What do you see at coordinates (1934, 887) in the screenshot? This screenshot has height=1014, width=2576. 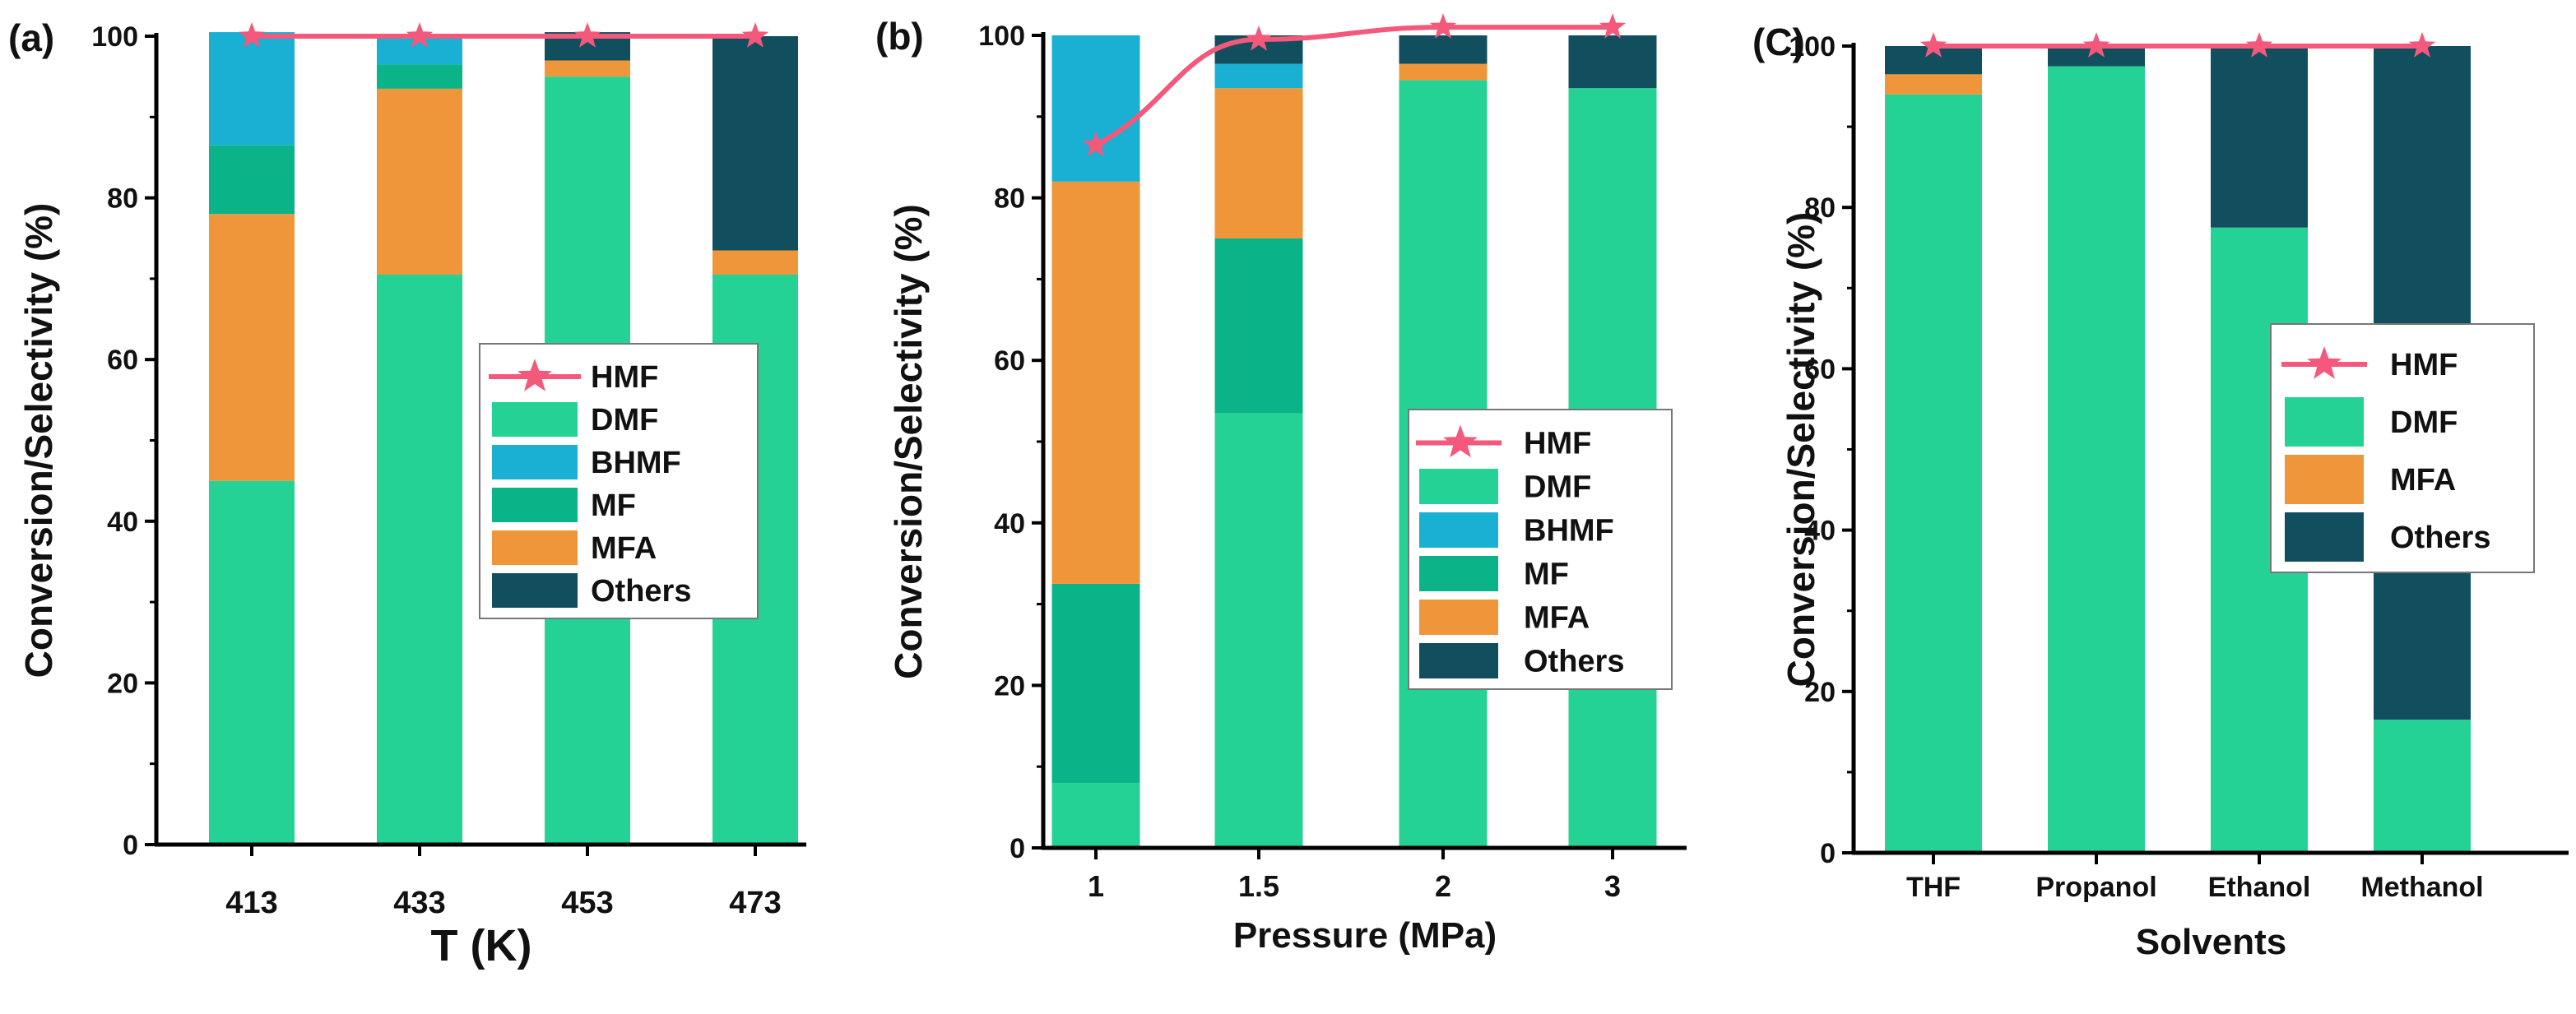 I see `x-tick-label: THF` at bounding box center [1934, 887].